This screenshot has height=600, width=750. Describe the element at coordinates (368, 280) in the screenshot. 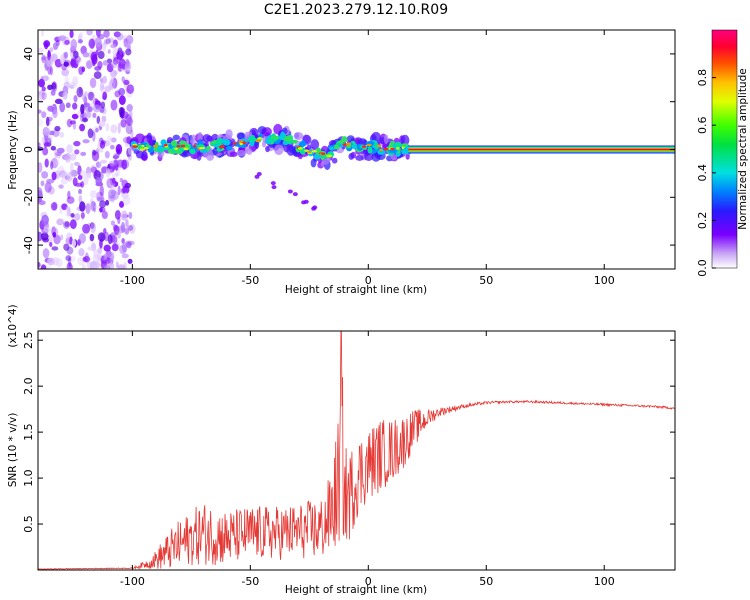

I see `x-tick-label: 0` at that location.